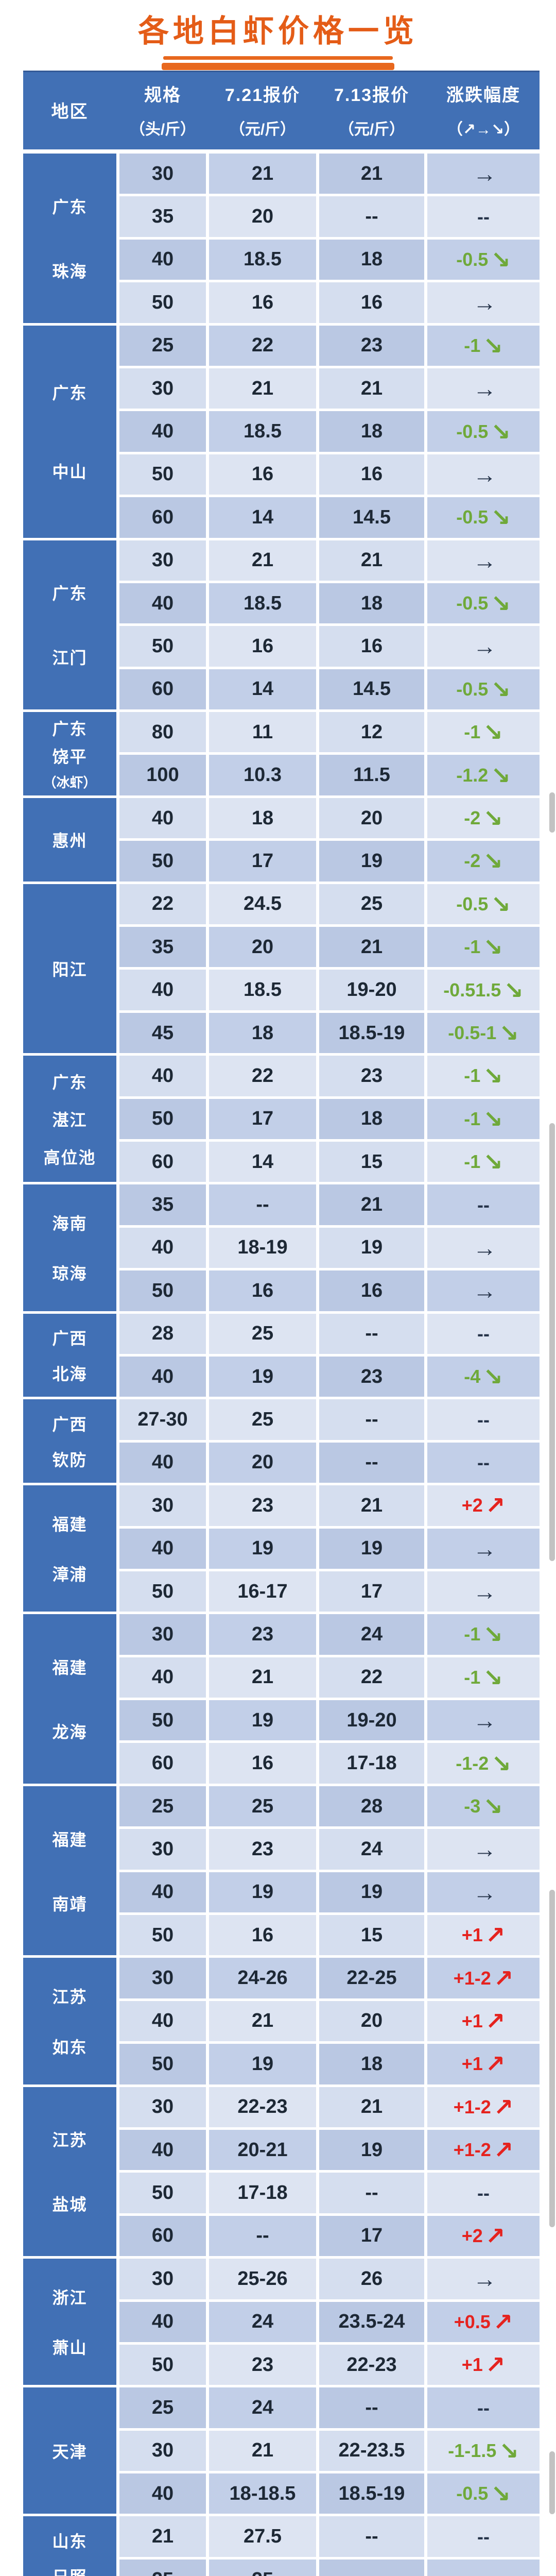  What do you see at coordinates (70, 1731) in the screenshot?
I see `region-label-line: 龙海` at bounding box center [70, 1731].